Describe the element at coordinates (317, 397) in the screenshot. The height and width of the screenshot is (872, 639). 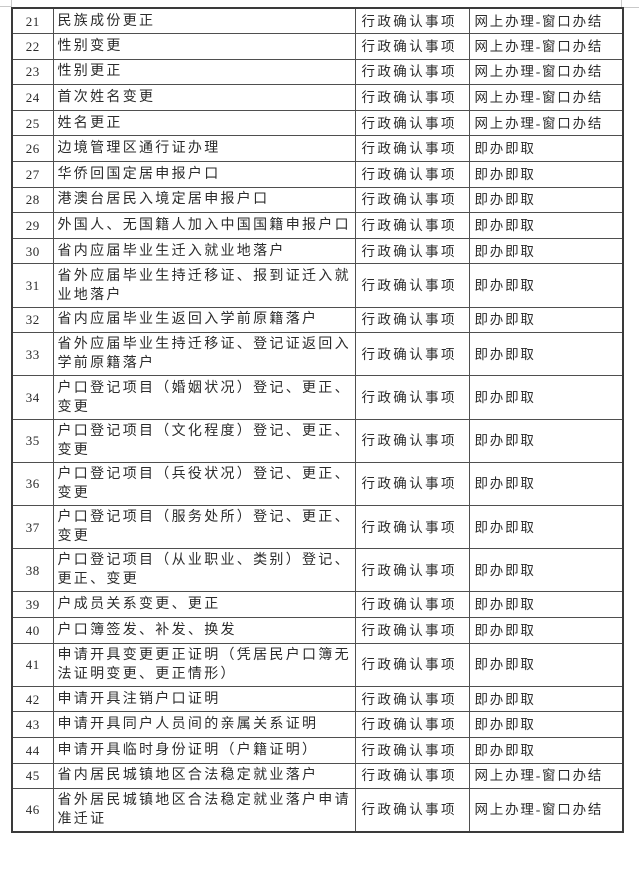
I see `table-row: 34 户口登记项目（婚姻状况）登记、更正、变更 行政确认事项 即办即取` at that location.